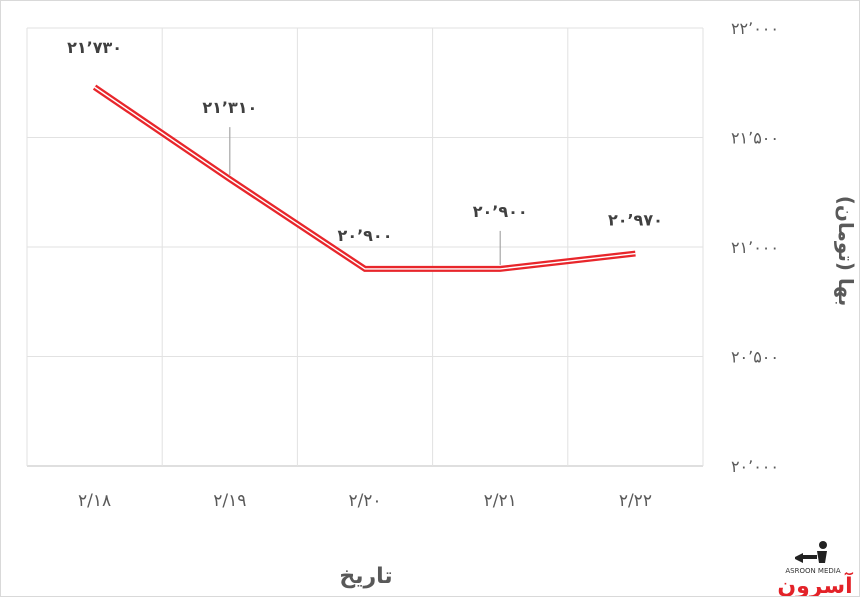 Image resolution: width=860 pixels, height=600 pixels. What do you see at coordinates (846, 251) in the screenshot?
I see `y-axis-label: بها (تومان)` at bounding box center [846, 251].